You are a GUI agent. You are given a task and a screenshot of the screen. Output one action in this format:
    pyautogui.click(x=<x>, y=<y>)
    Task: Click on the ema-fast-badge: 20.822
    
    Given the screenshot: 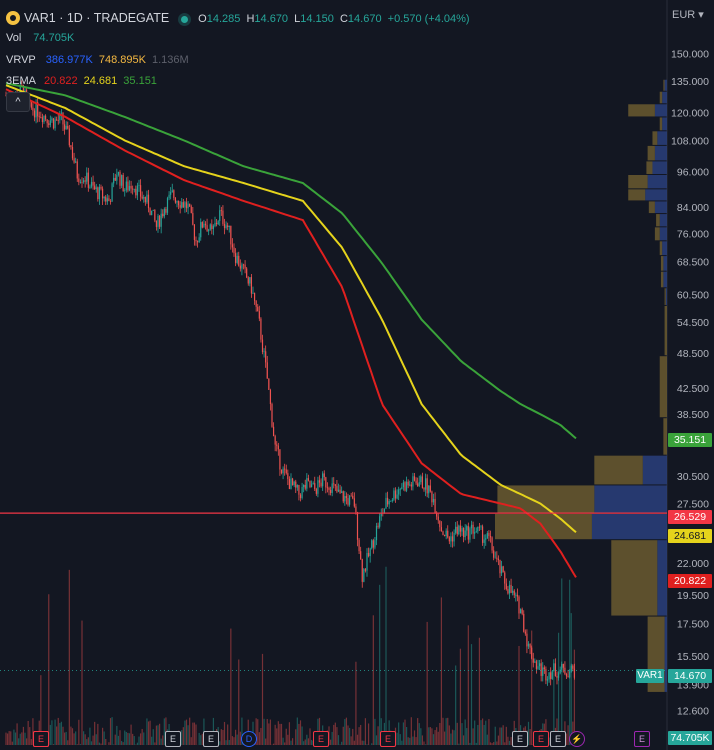 What is the action you would take?
    pyautogui.click(x=690, y=581)
    